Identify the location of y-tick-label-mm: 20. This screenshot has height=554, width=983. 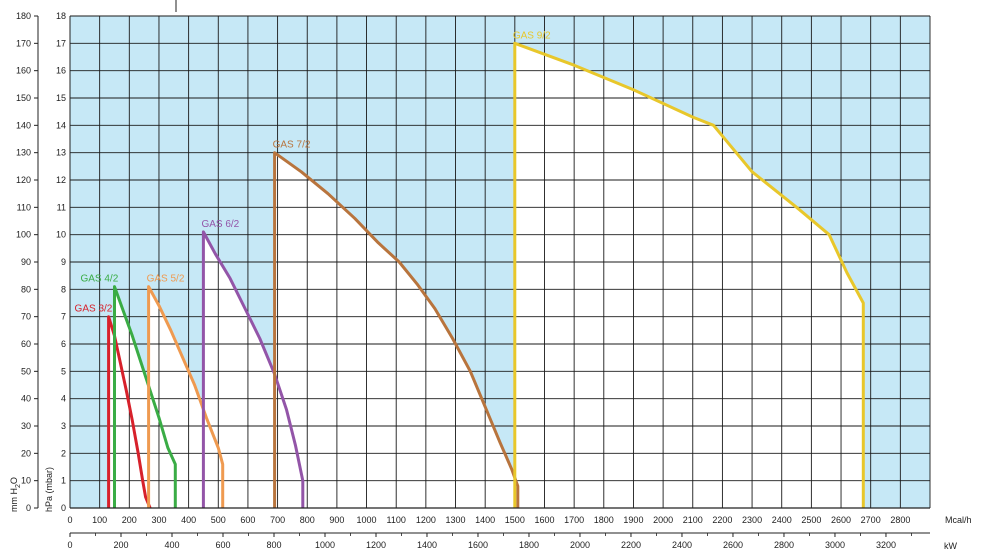
(26, 453).